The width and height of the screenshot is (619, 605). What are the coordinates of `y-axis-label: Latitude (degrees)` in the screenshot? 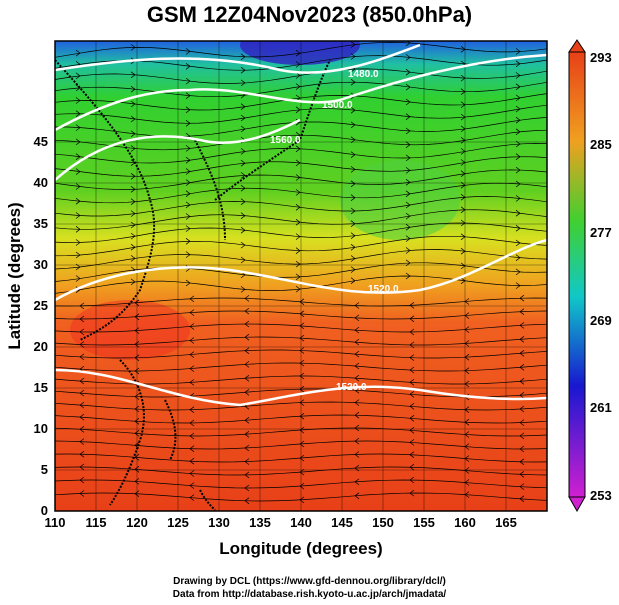 It's located at (14, 275).